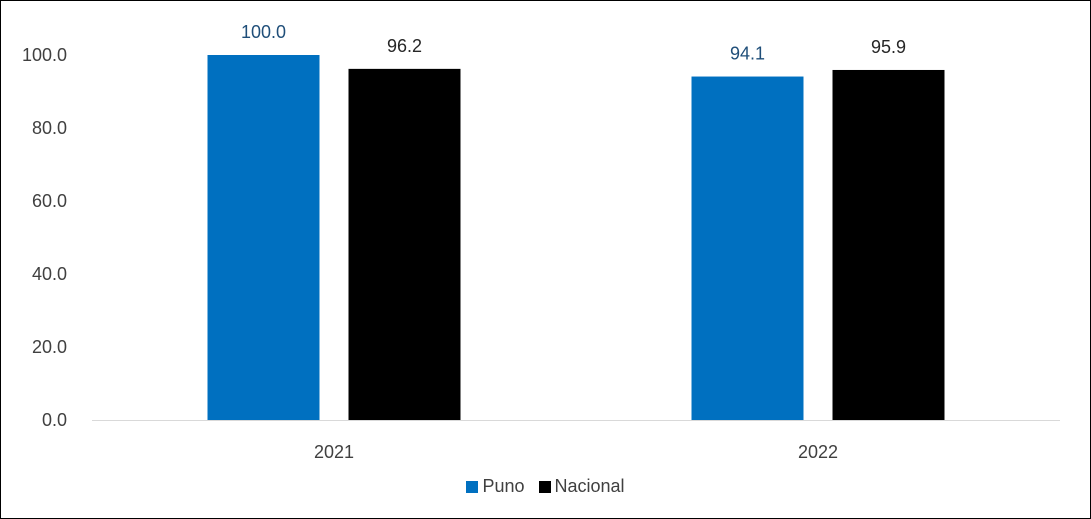 The width and height of the screenshot is (1091, 519). I want to click on x-tick-label: 2022, so click(818, 452).